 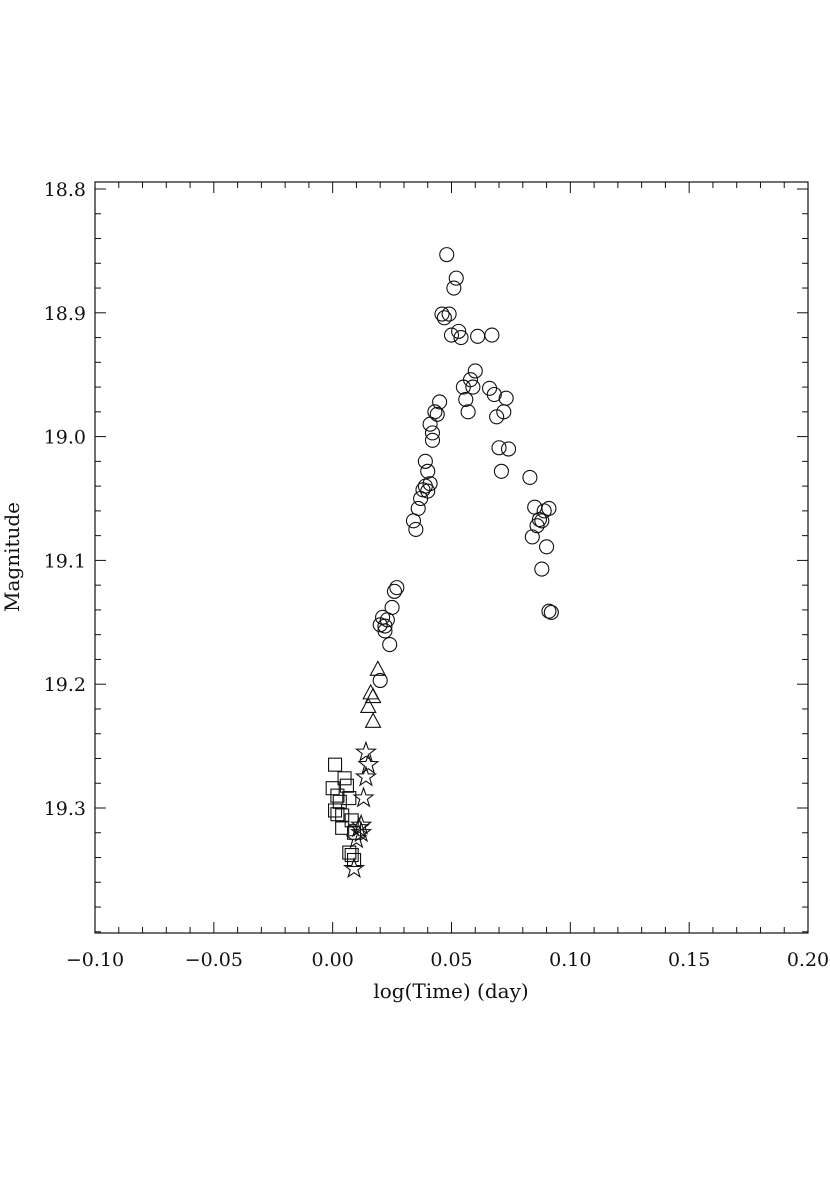 I want to click on y-tick-label: 19.3, so click(x=65, y=809).